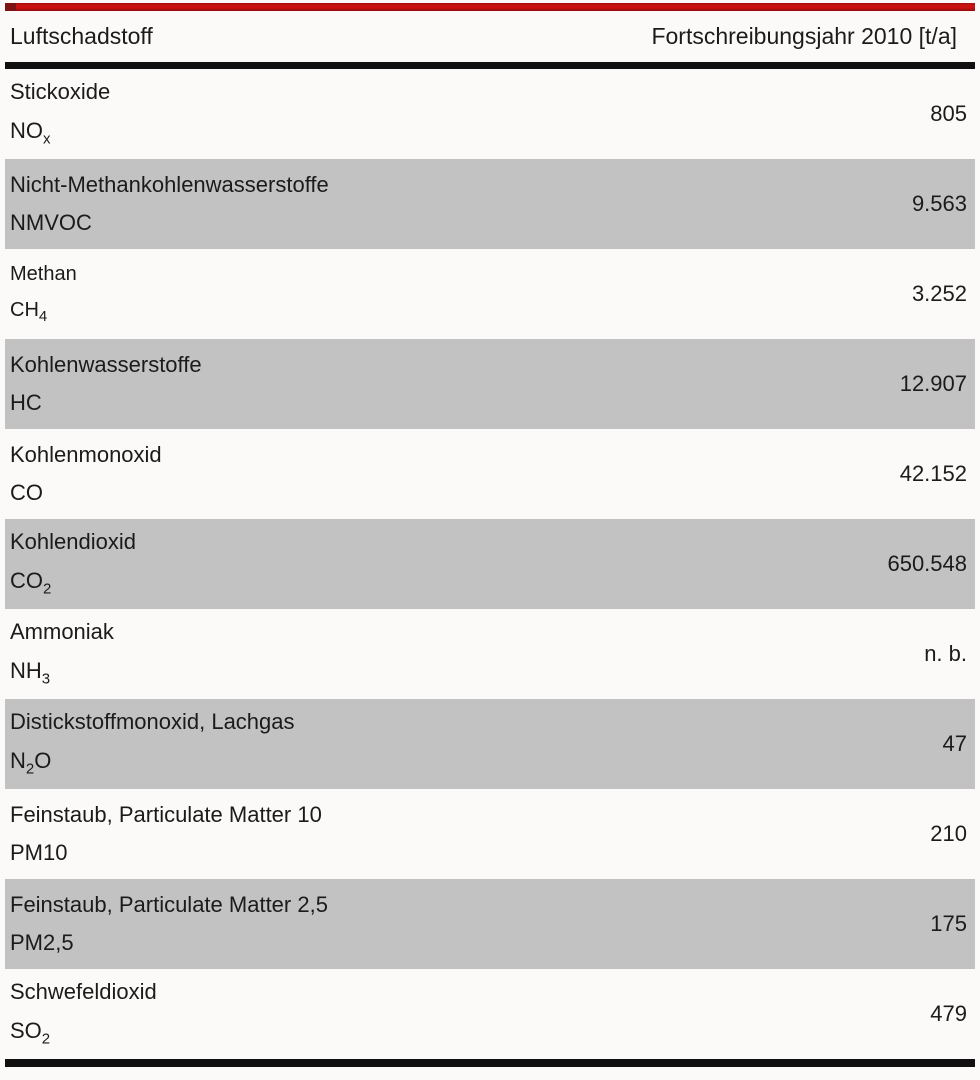  Describe the element at coordinates (945, 653) in the screenshot. I see `row-value: n. b.` at that location.